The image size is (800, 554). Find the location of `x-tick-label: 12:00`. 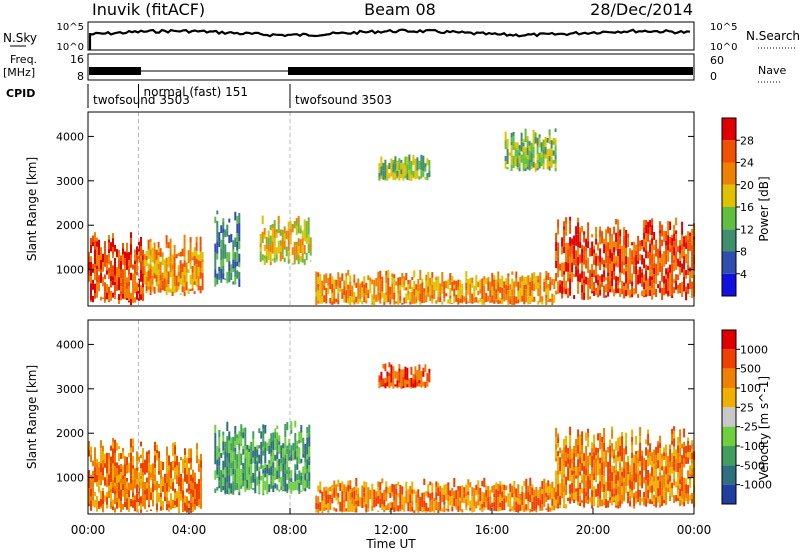

x-tick-label: 12:00 is located at coordinates (391, 530).